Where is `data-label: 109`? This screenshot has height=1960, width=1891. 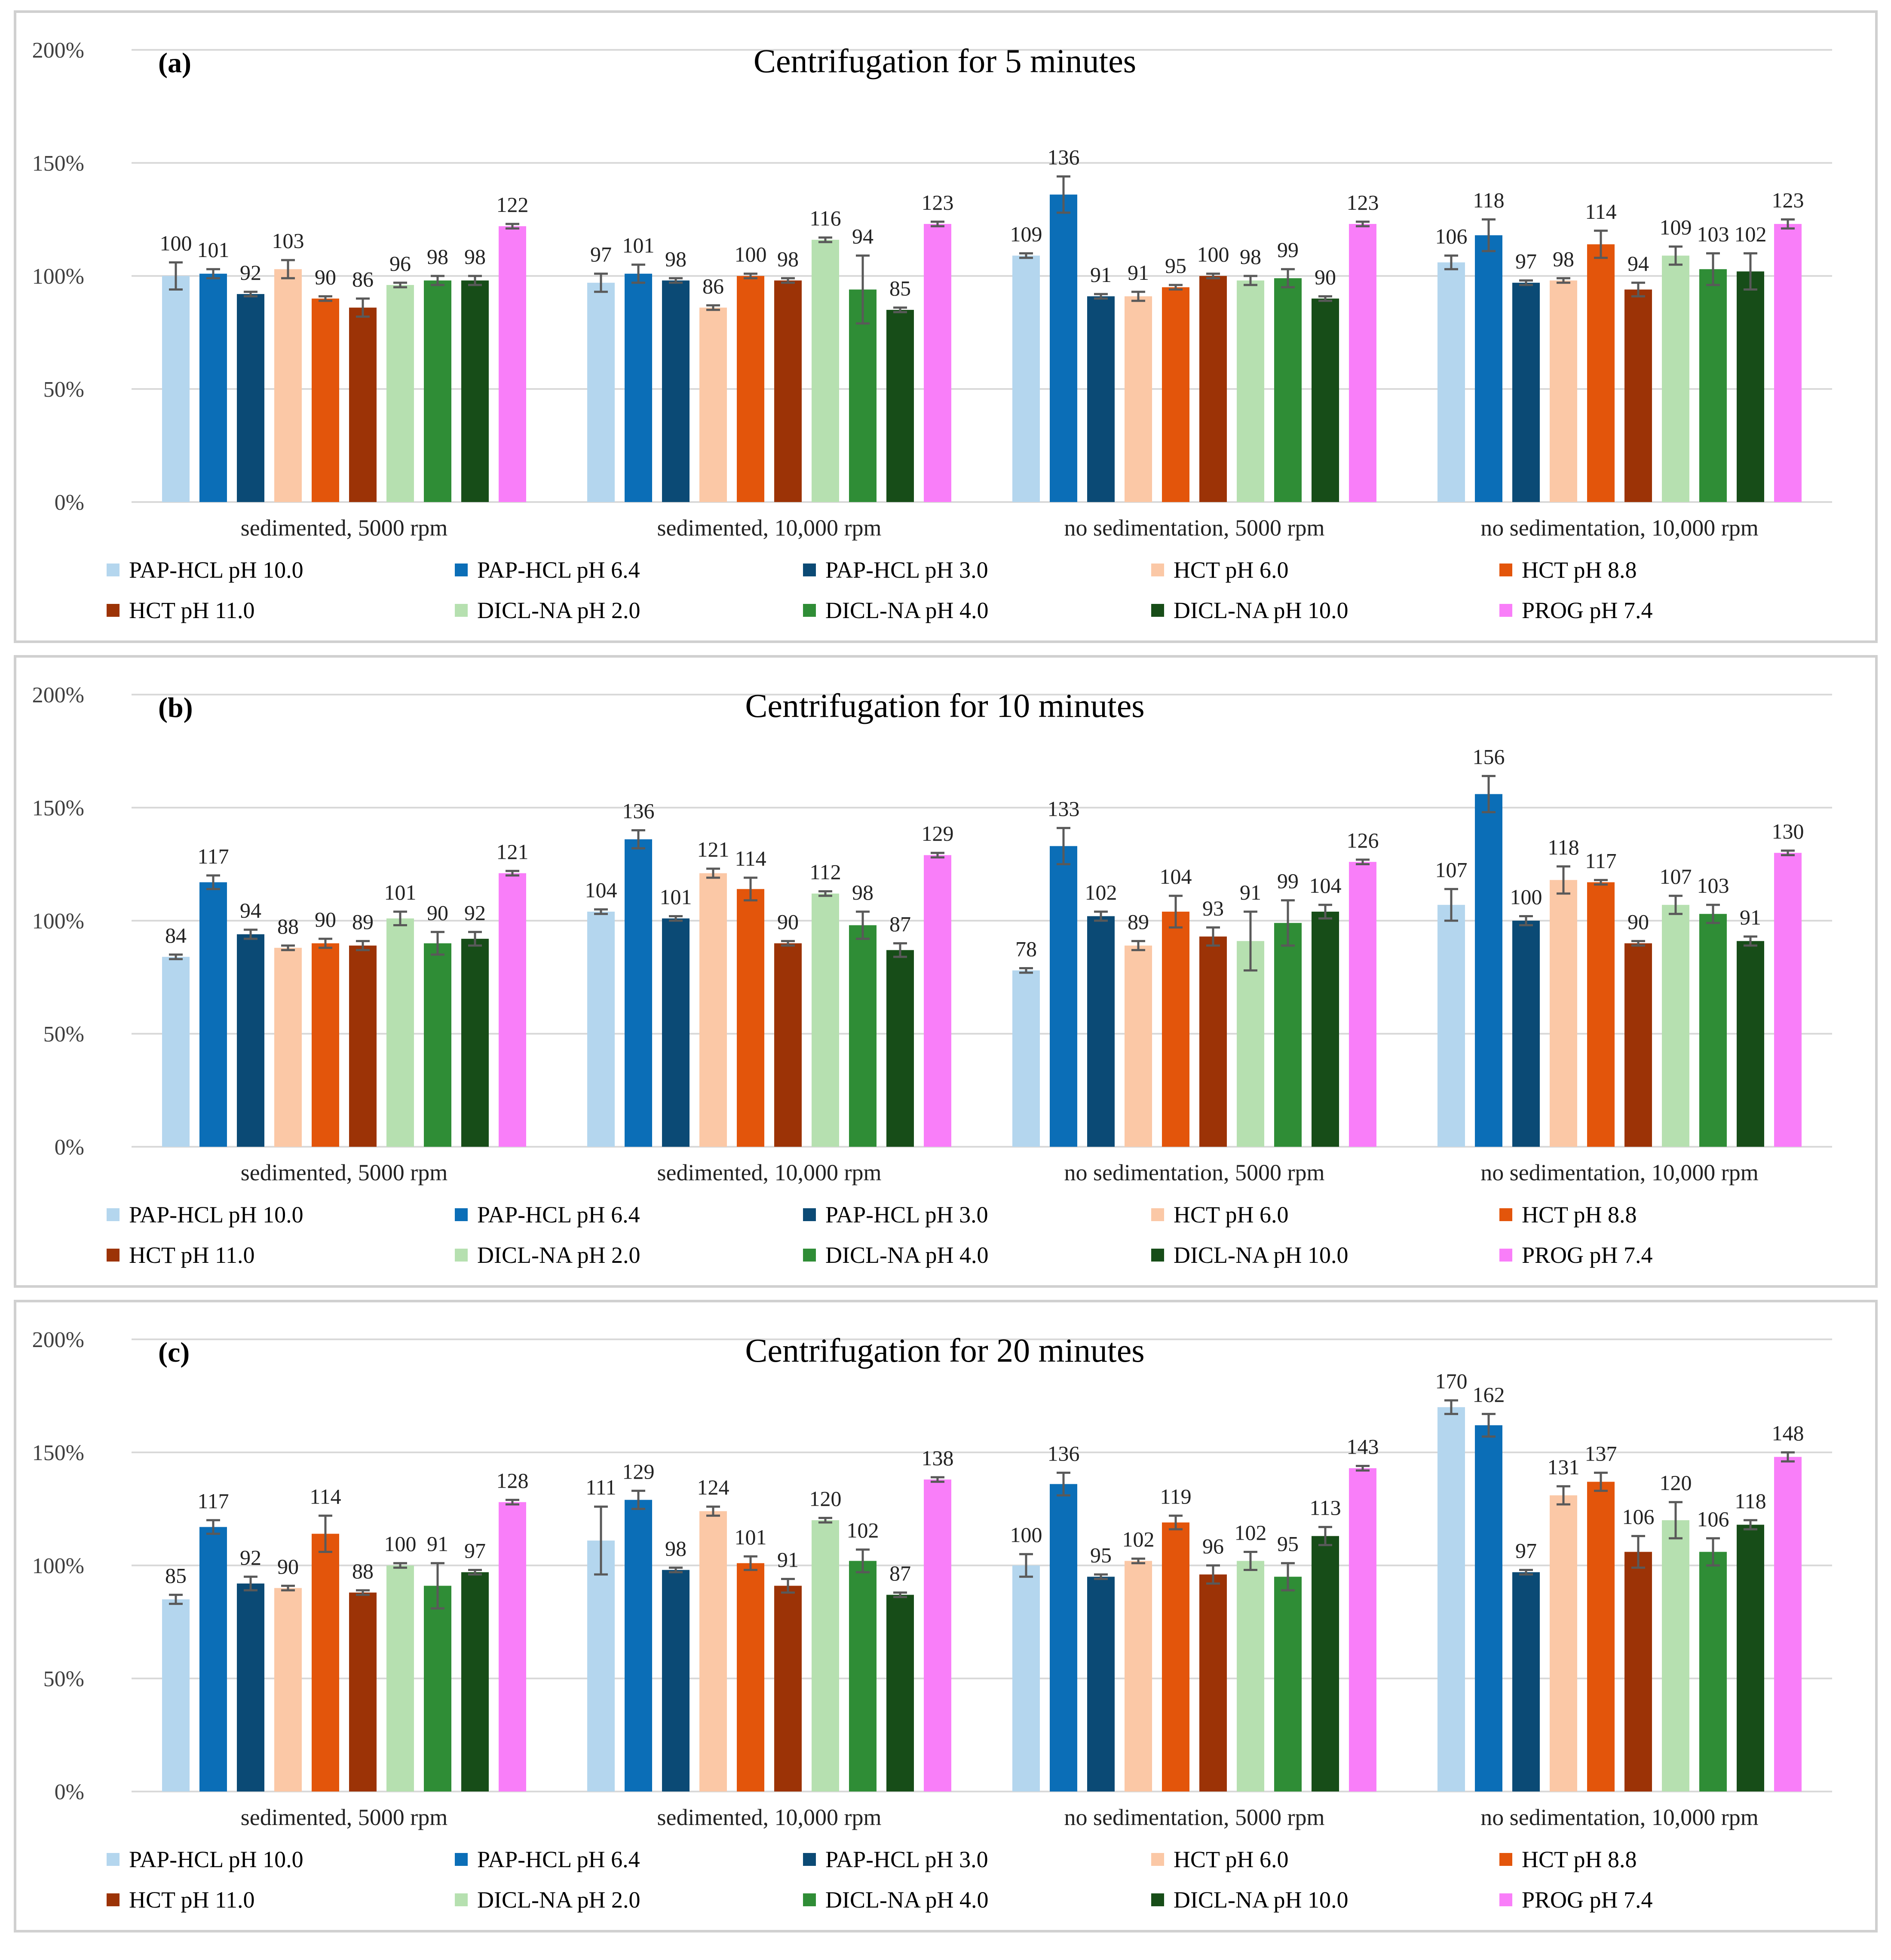
data-label: 109 is located at coordinates (1026, 234).